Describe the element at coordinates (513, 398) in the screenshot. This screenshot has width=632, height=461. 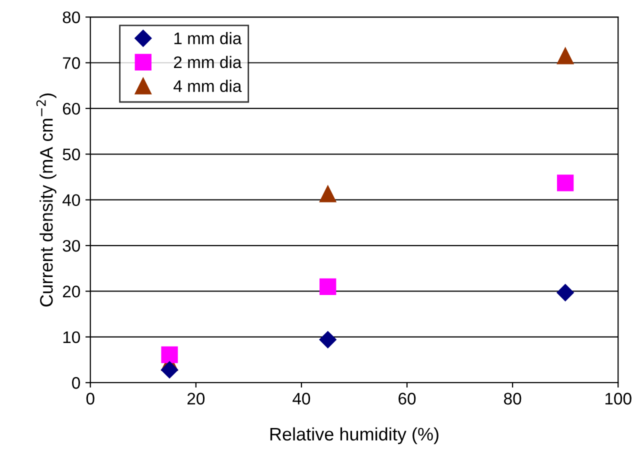
I see `x-tick-label: 80` at that location.